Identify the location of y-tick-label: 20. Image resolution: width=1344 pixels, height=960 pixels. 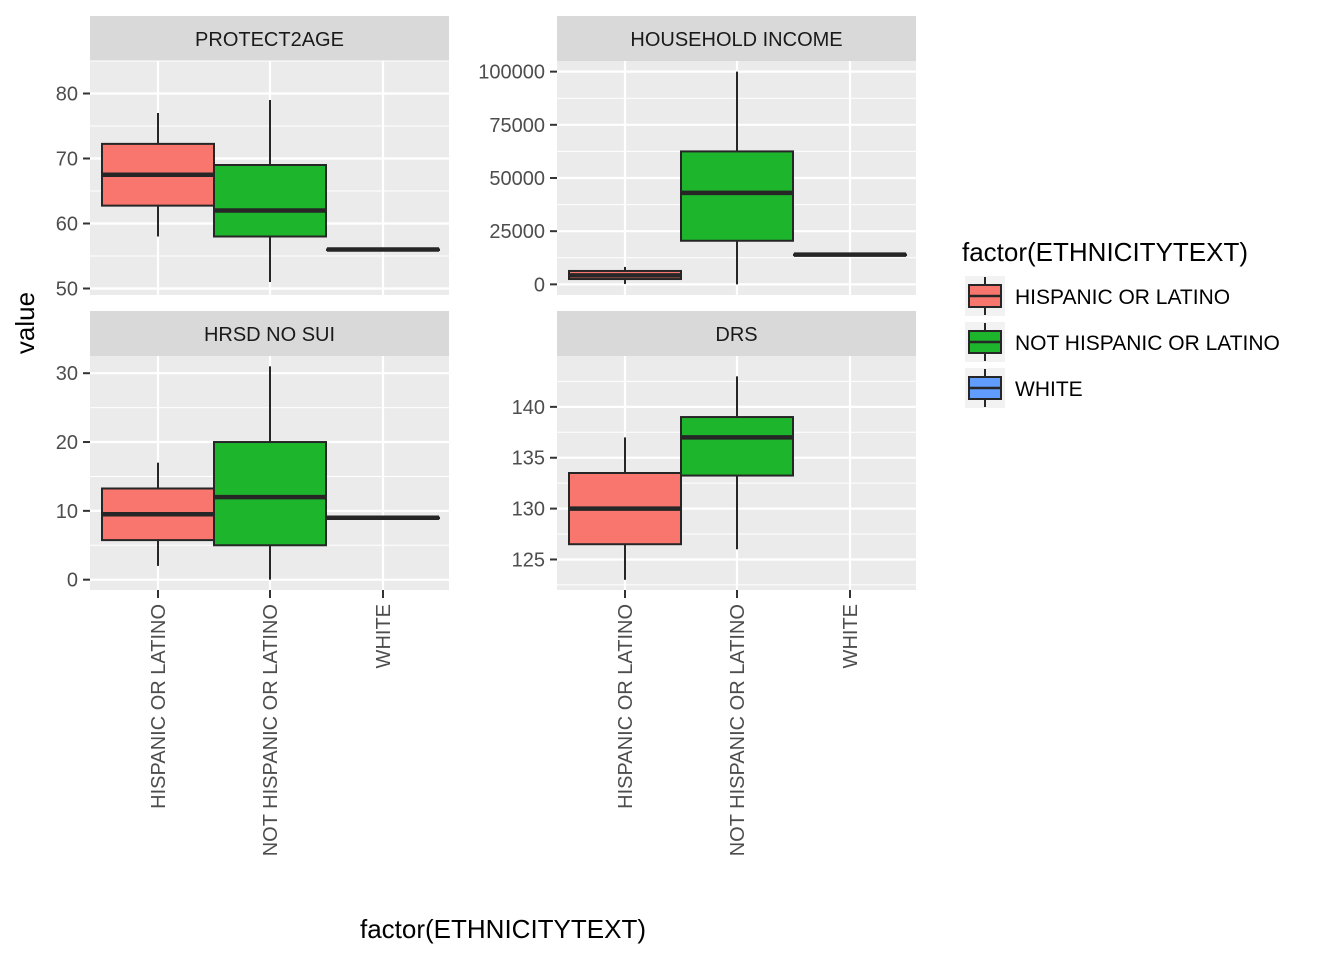
(67, 443).